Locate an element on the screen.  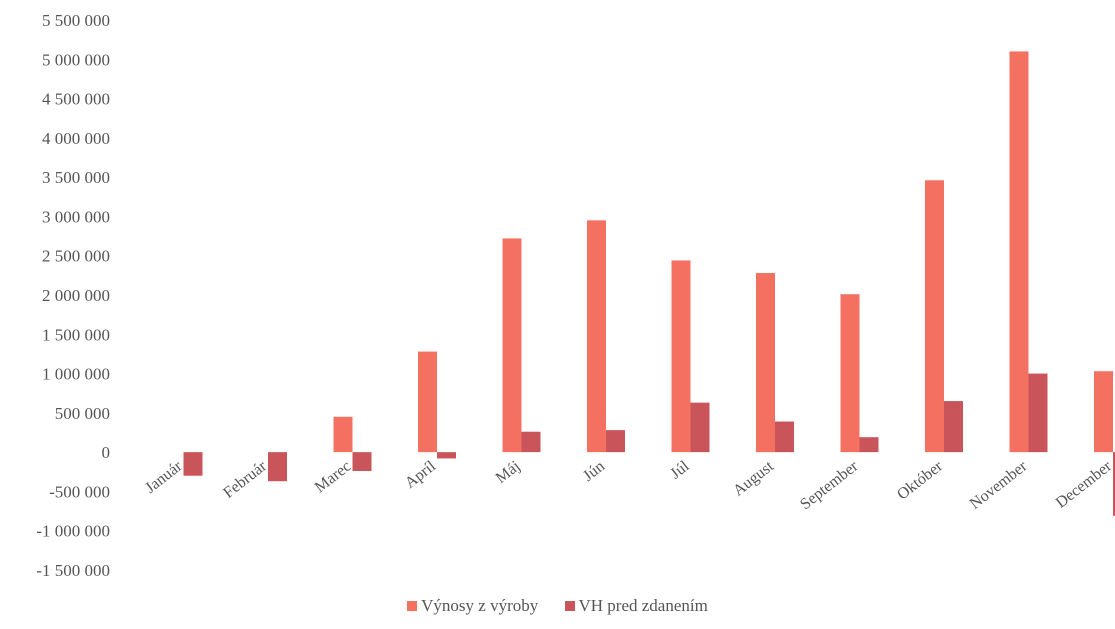
y-tick-label: 0 is located at coordinates (106, 452).